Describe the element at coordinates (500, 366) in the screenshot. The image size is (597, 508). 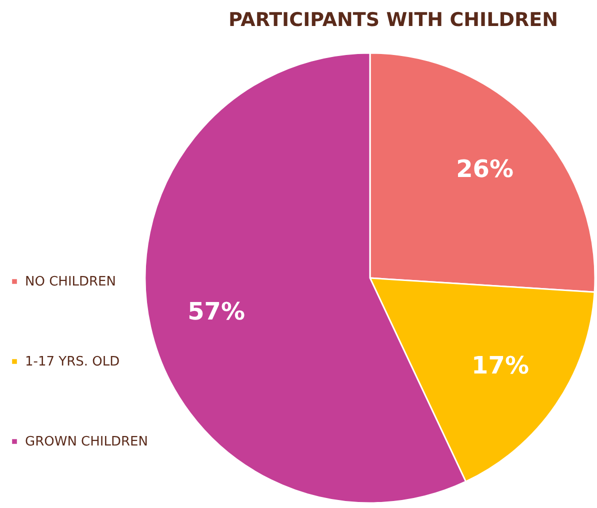
I see `data-label: 17%` at that location.